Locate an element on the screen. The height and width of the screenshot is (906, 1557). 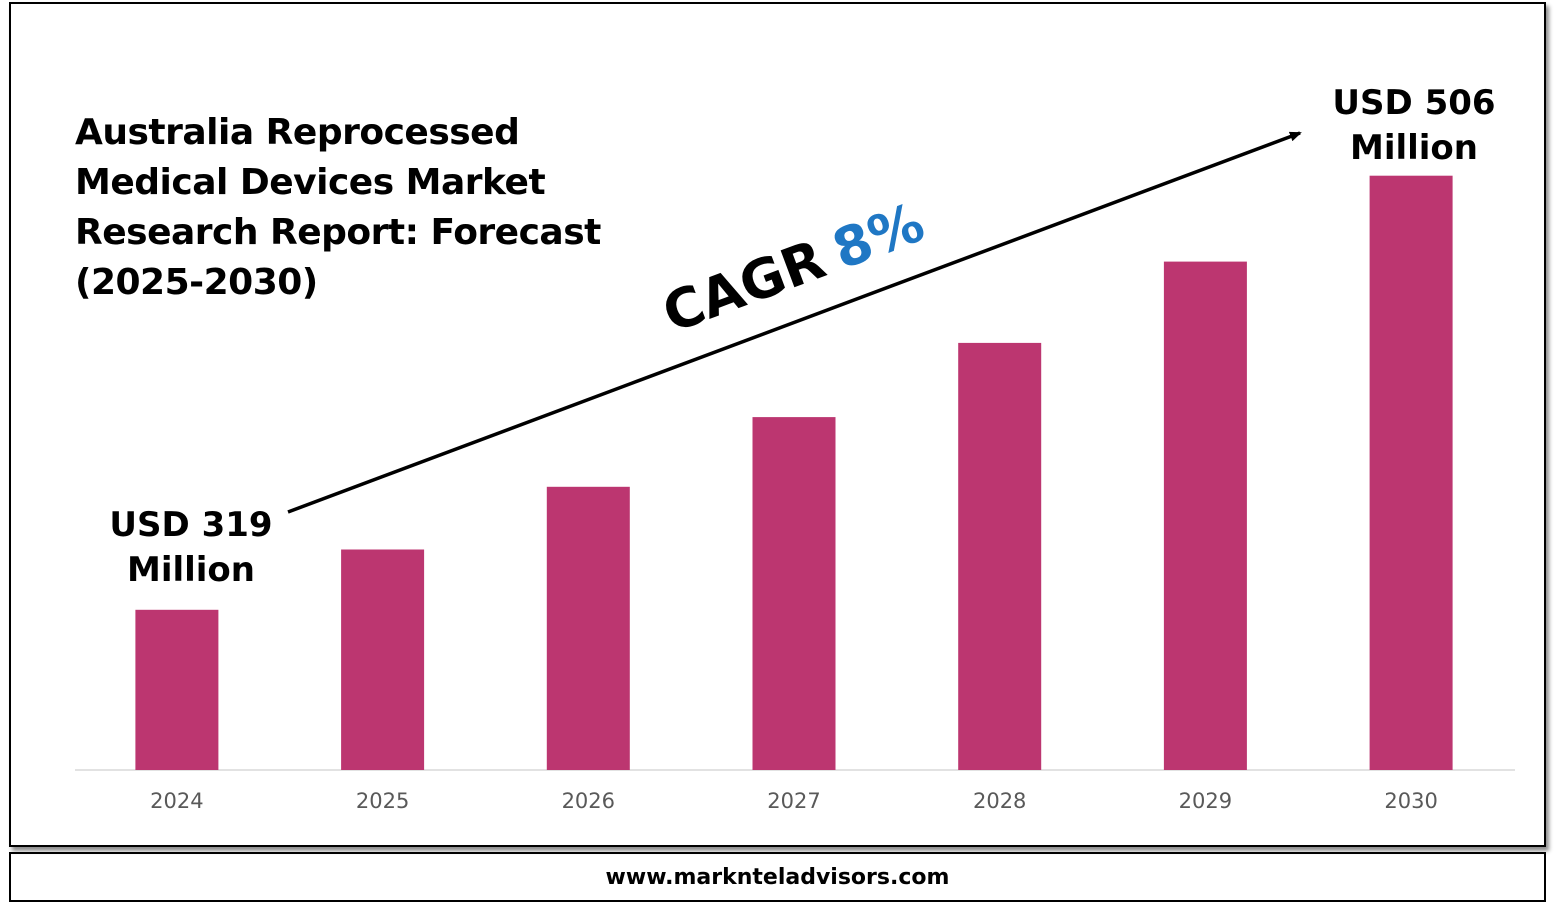
footer-website: www.marknteladvisors.com is located at coordinates (777, 877).